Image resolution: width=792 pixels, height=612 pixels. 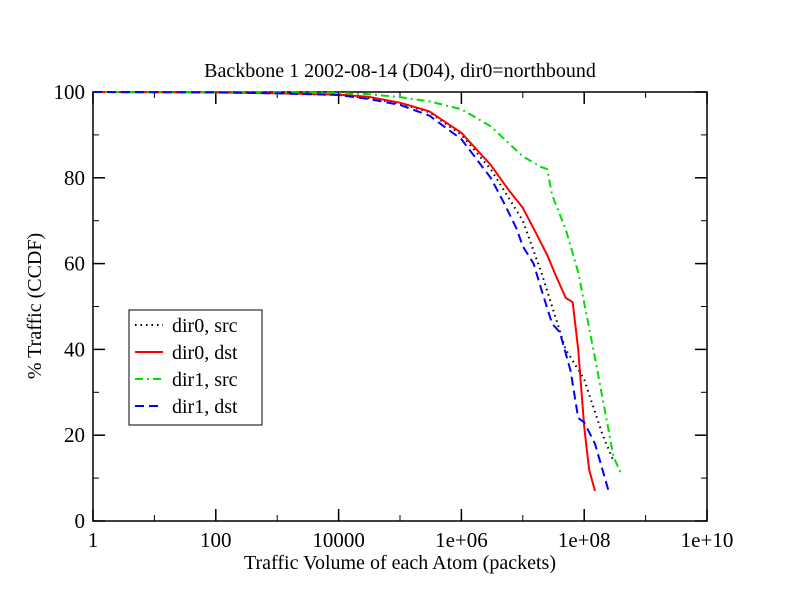 I want to click on legend-label-3: dir1, src, so click(x=205, y=380).